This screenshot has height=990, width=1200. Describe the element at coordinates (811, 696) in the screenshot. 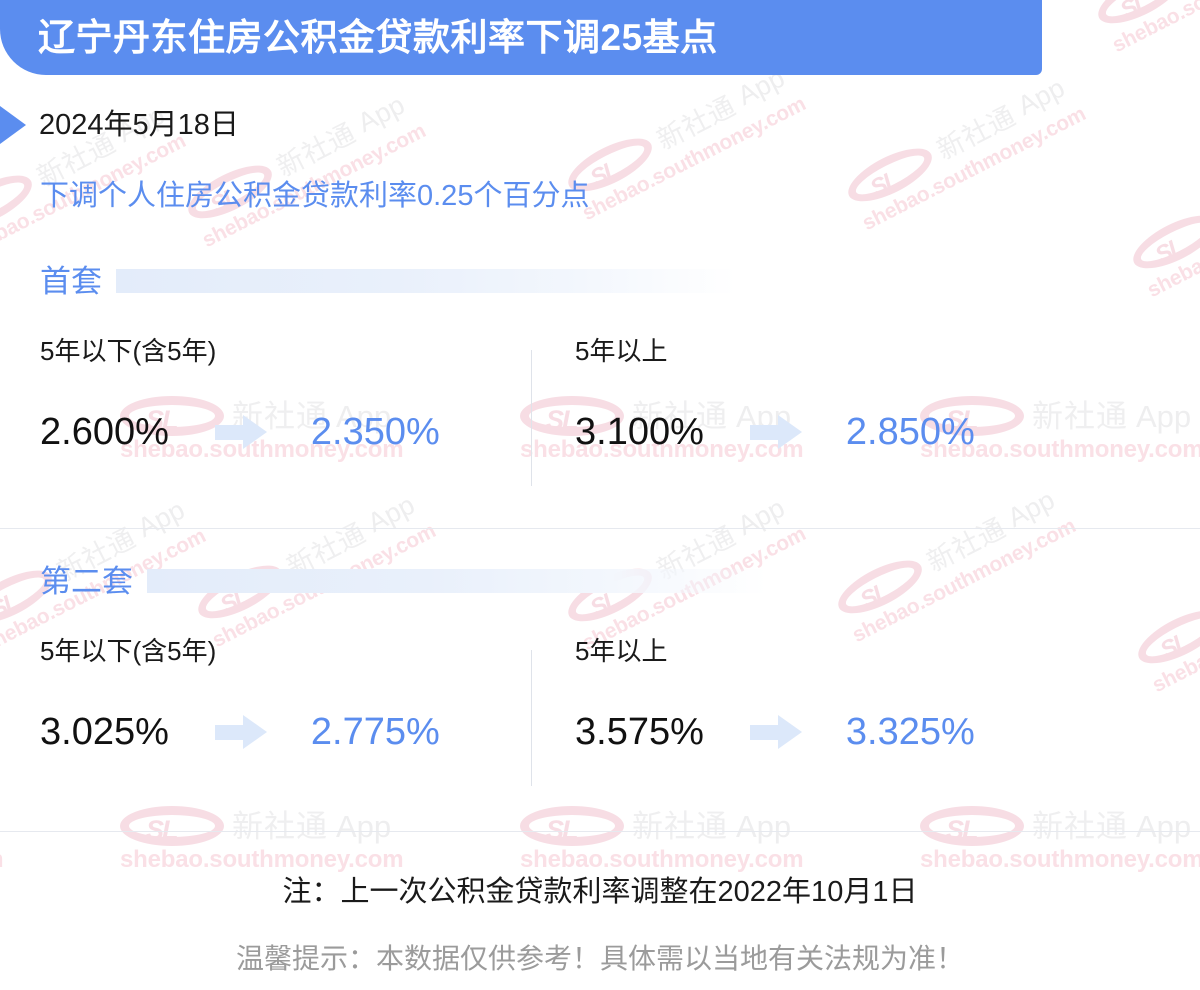

I see `rate-column: 5年以上 3.575% 3.325%` at that location.